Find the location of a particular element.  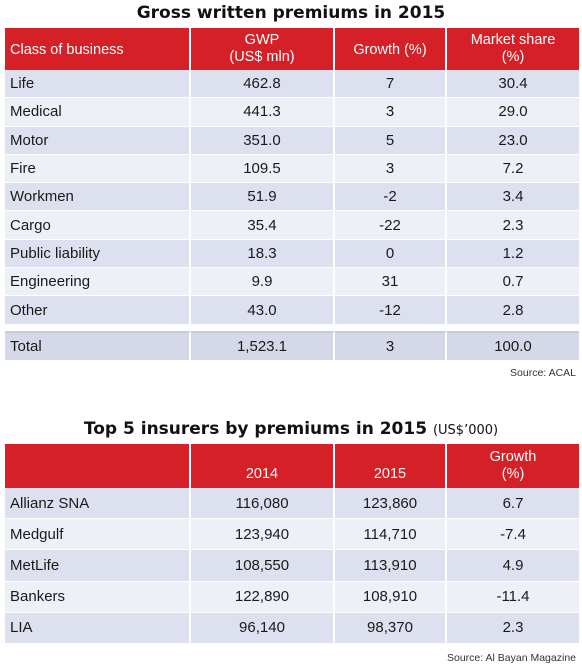

class-cell: Fire is located at coordinates (98, 169).